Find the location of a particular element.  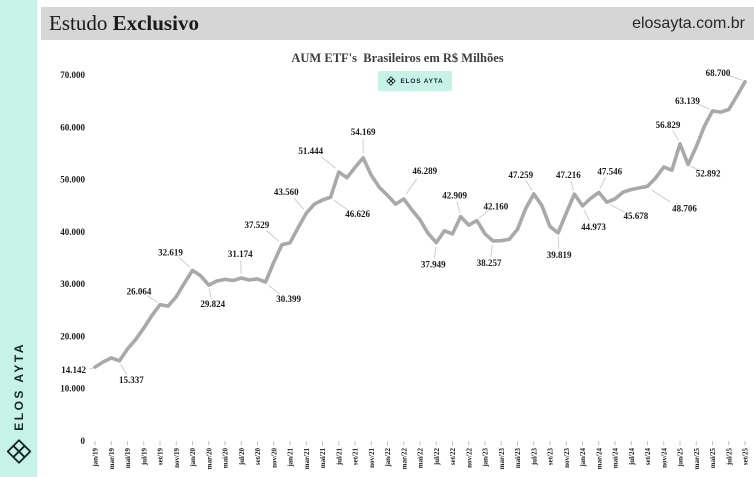

data-label: 42.160 is located at coordinates (496, 207).